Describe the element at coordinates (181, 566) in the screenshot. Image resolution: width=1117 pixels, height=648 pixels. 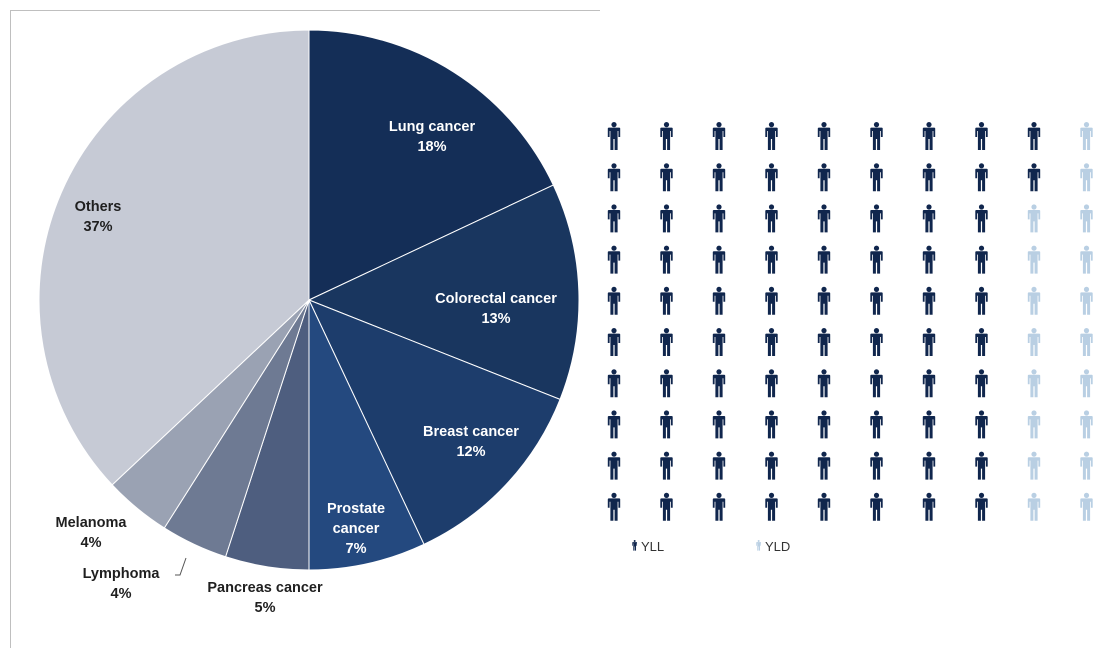
I see `lymphoma-leader-line` at that location.